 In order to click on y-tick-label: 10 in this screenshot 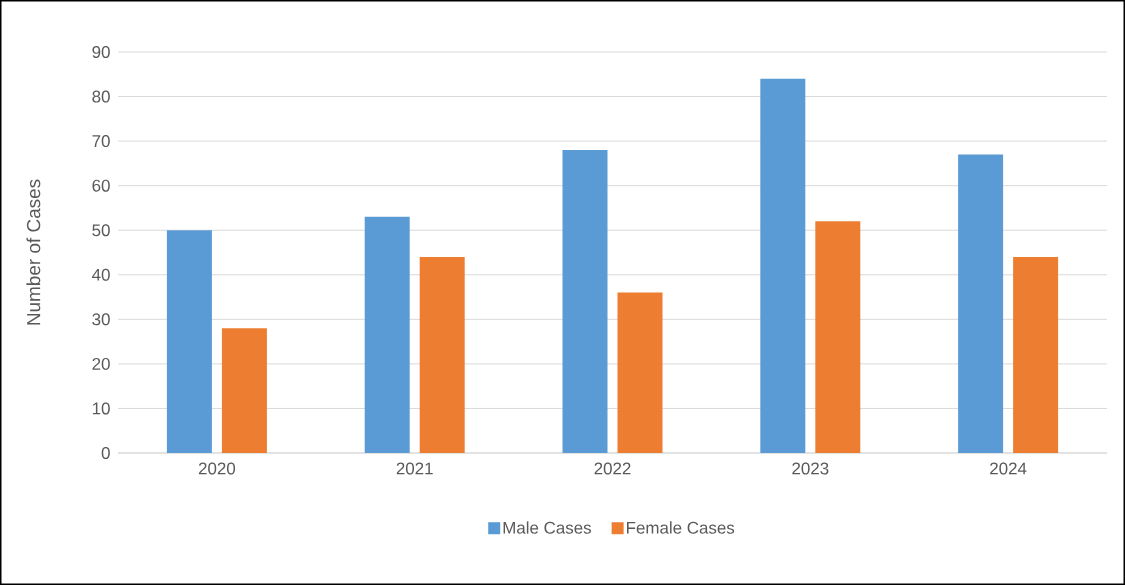, I will do `click(101, 408)`.